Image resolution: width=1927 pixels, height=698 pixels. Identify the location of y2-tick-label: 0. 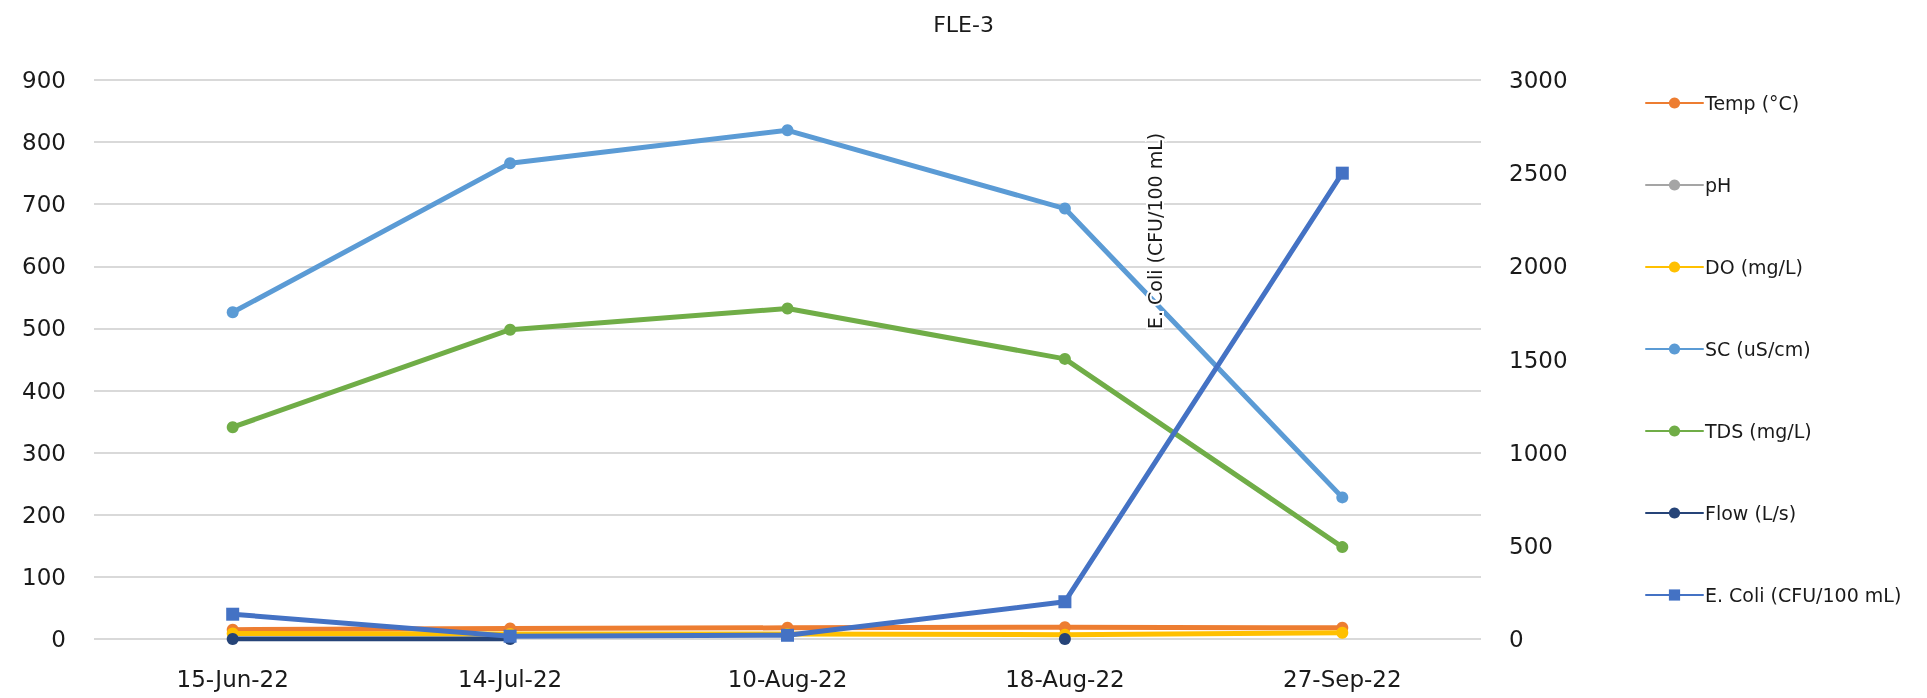
(1516, 639).